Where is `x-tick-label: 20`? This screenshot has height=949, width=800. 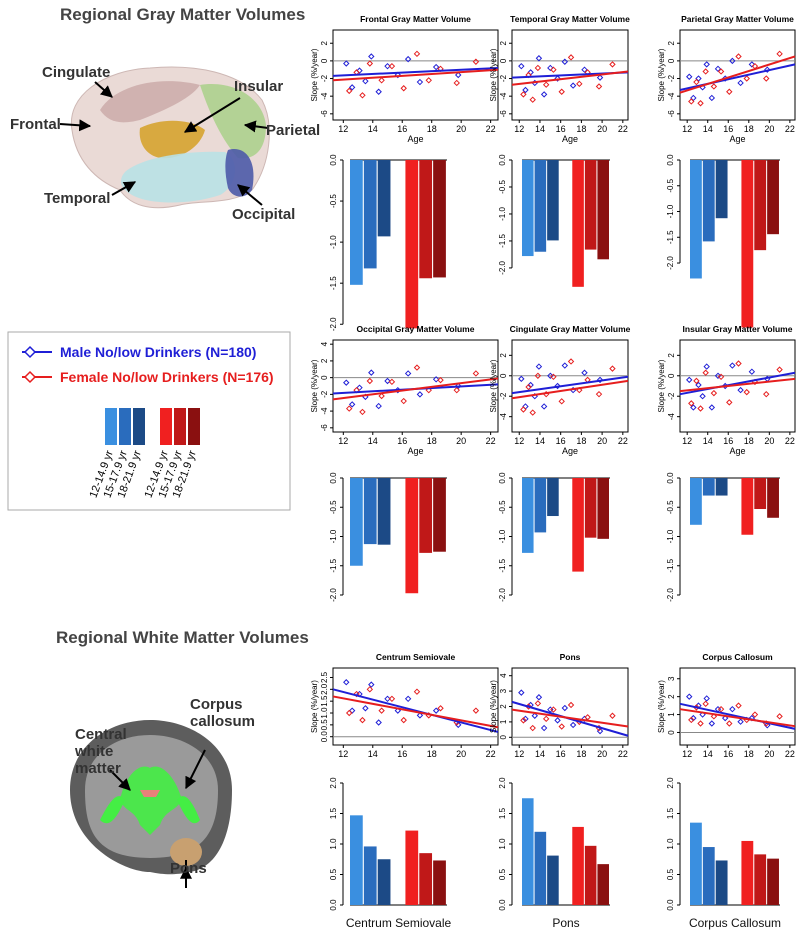 x-tick-label: 20 is located at coordinates (769, 754).